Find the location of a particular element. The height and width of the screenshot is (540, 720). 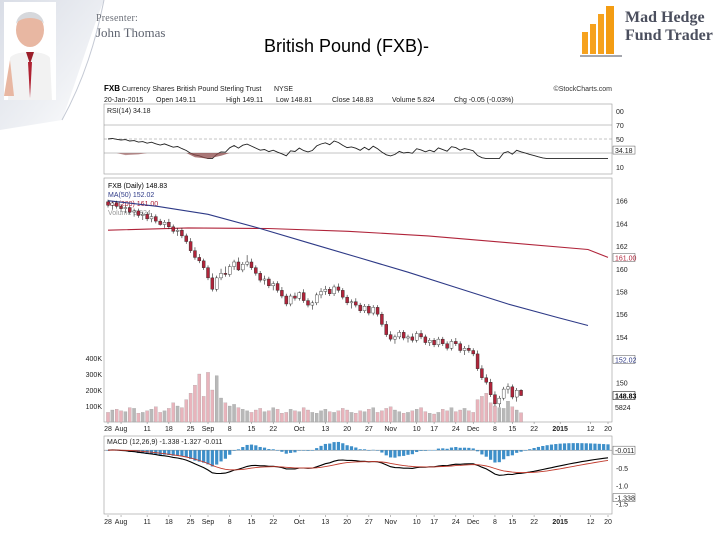

price-x-label: 27 is located at coordinates (369, 429).